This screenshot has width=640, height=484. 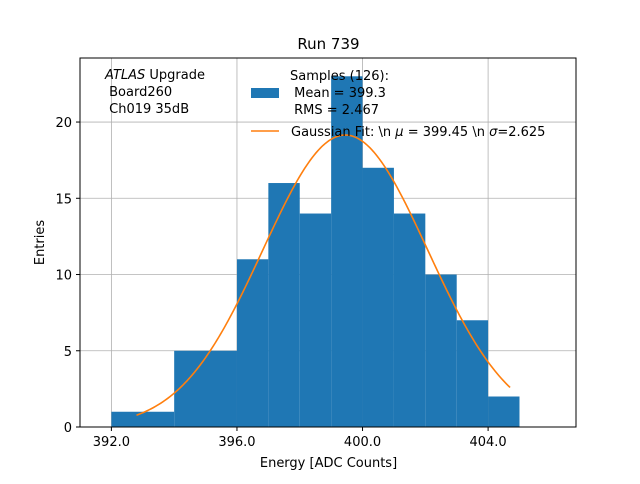 What do you see at coordinates (339, 76) in the screenshot?
I see `legend-samples-line1: Samples (126):` at bounding box center [339, 76].